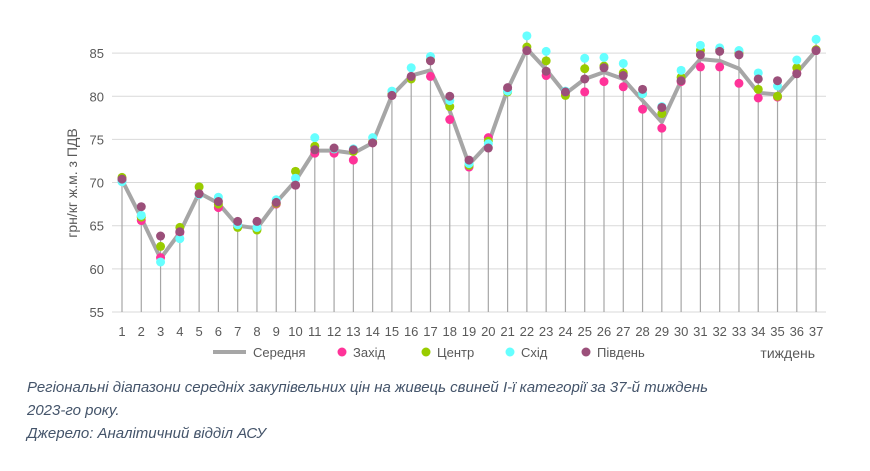 This screenshot has width=870, height=471. I want to click on x-tick-label: 17, so click(430, 331).